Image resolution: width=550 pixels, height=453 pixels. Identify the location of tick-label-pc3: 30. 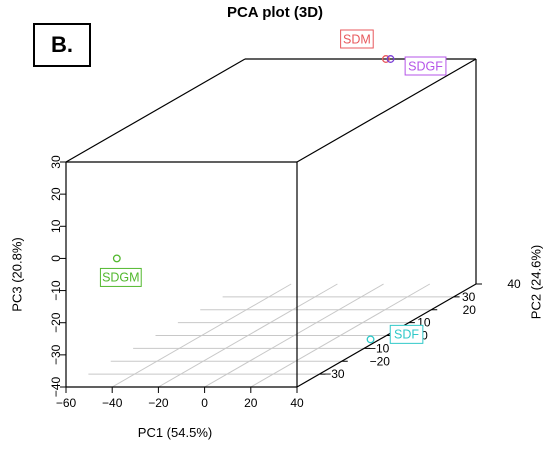
(56, 162).